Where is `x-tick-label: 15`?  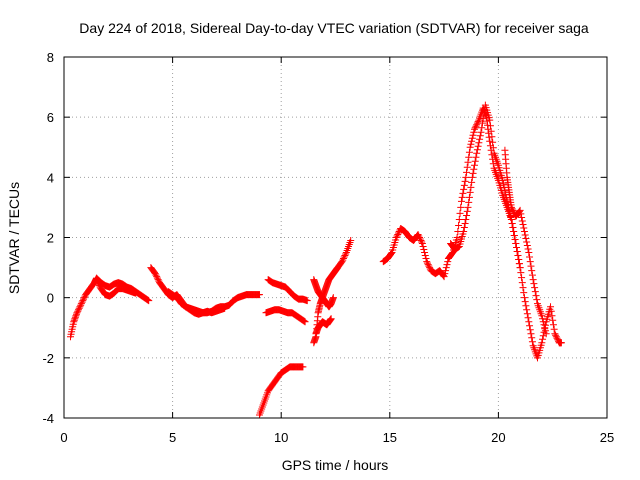 x-tick-label: 15 is located at coordinates (390, 437).